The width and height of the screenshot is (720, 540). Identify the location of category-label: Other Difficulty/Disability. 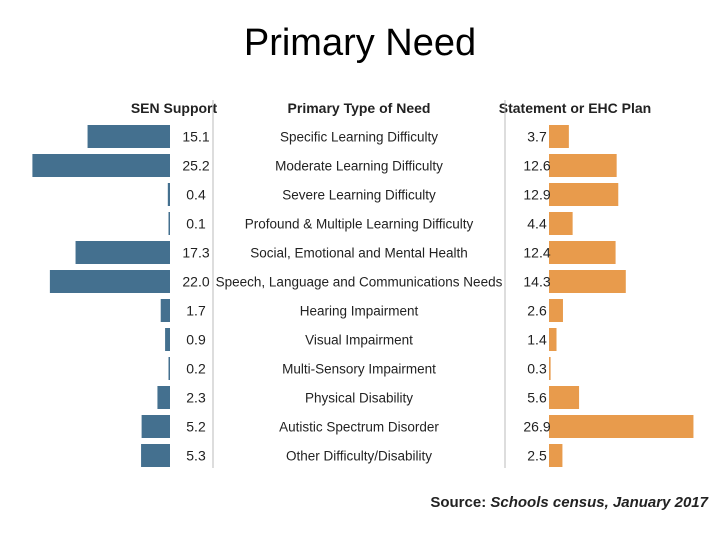
(359, 456).